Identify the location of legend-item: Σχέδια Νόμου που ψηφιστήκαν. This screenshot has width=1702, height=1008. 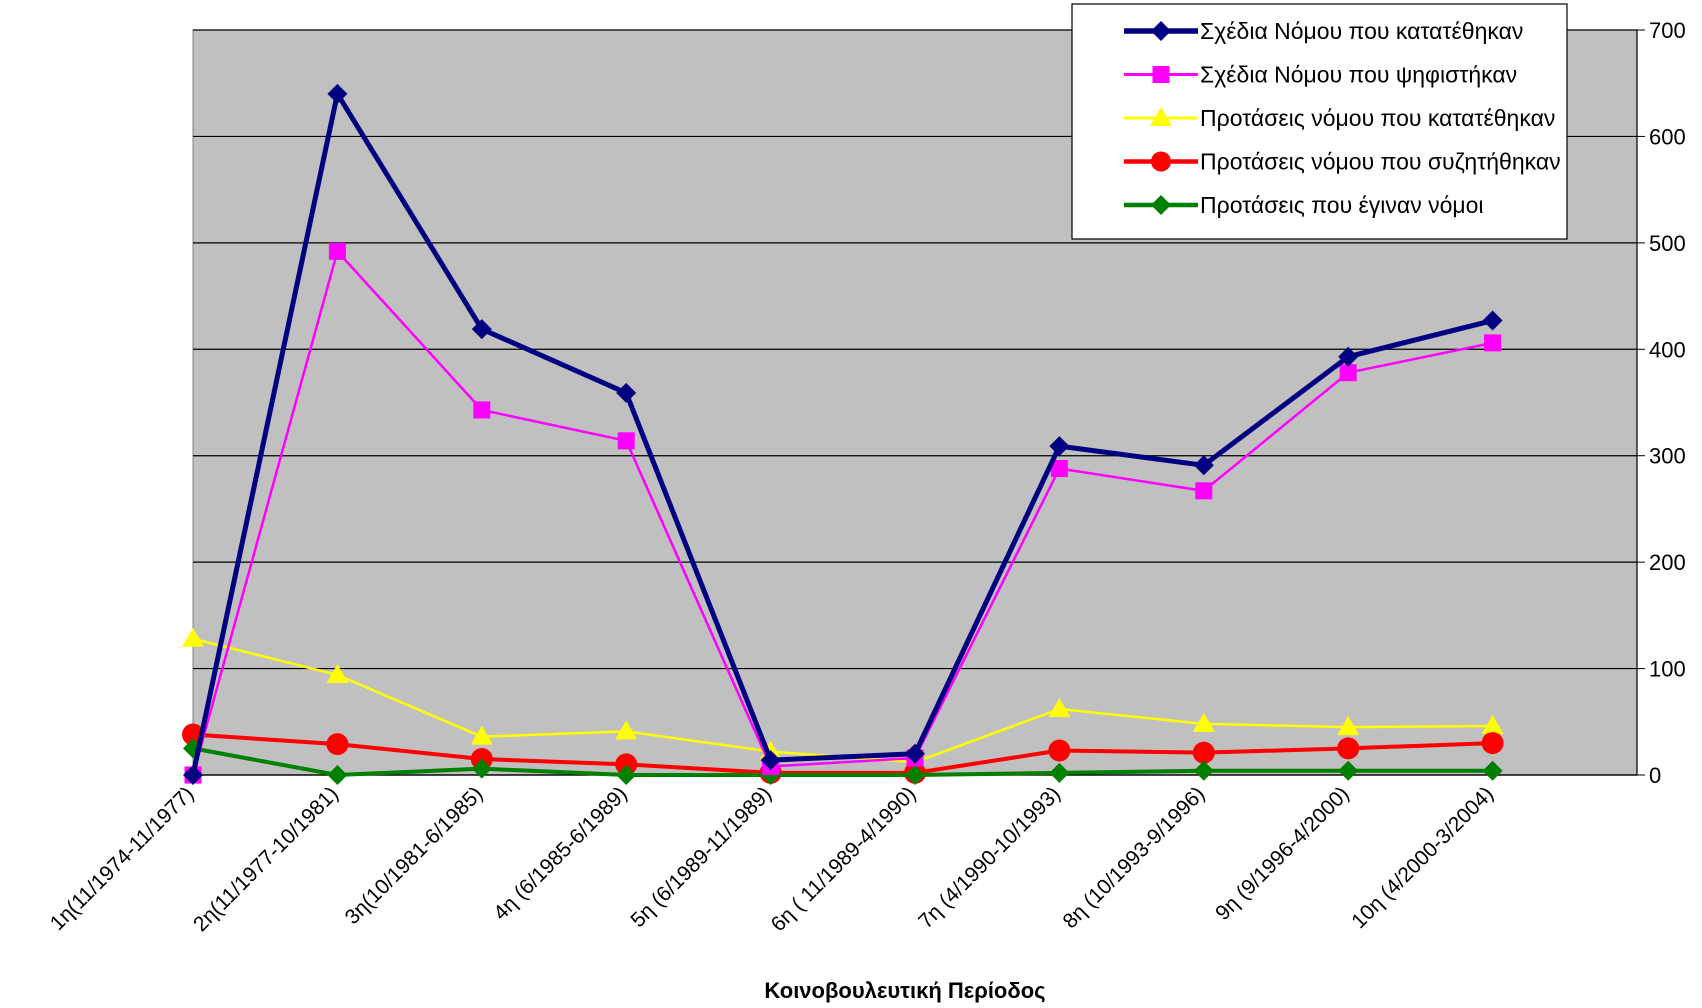
(1320, 75).